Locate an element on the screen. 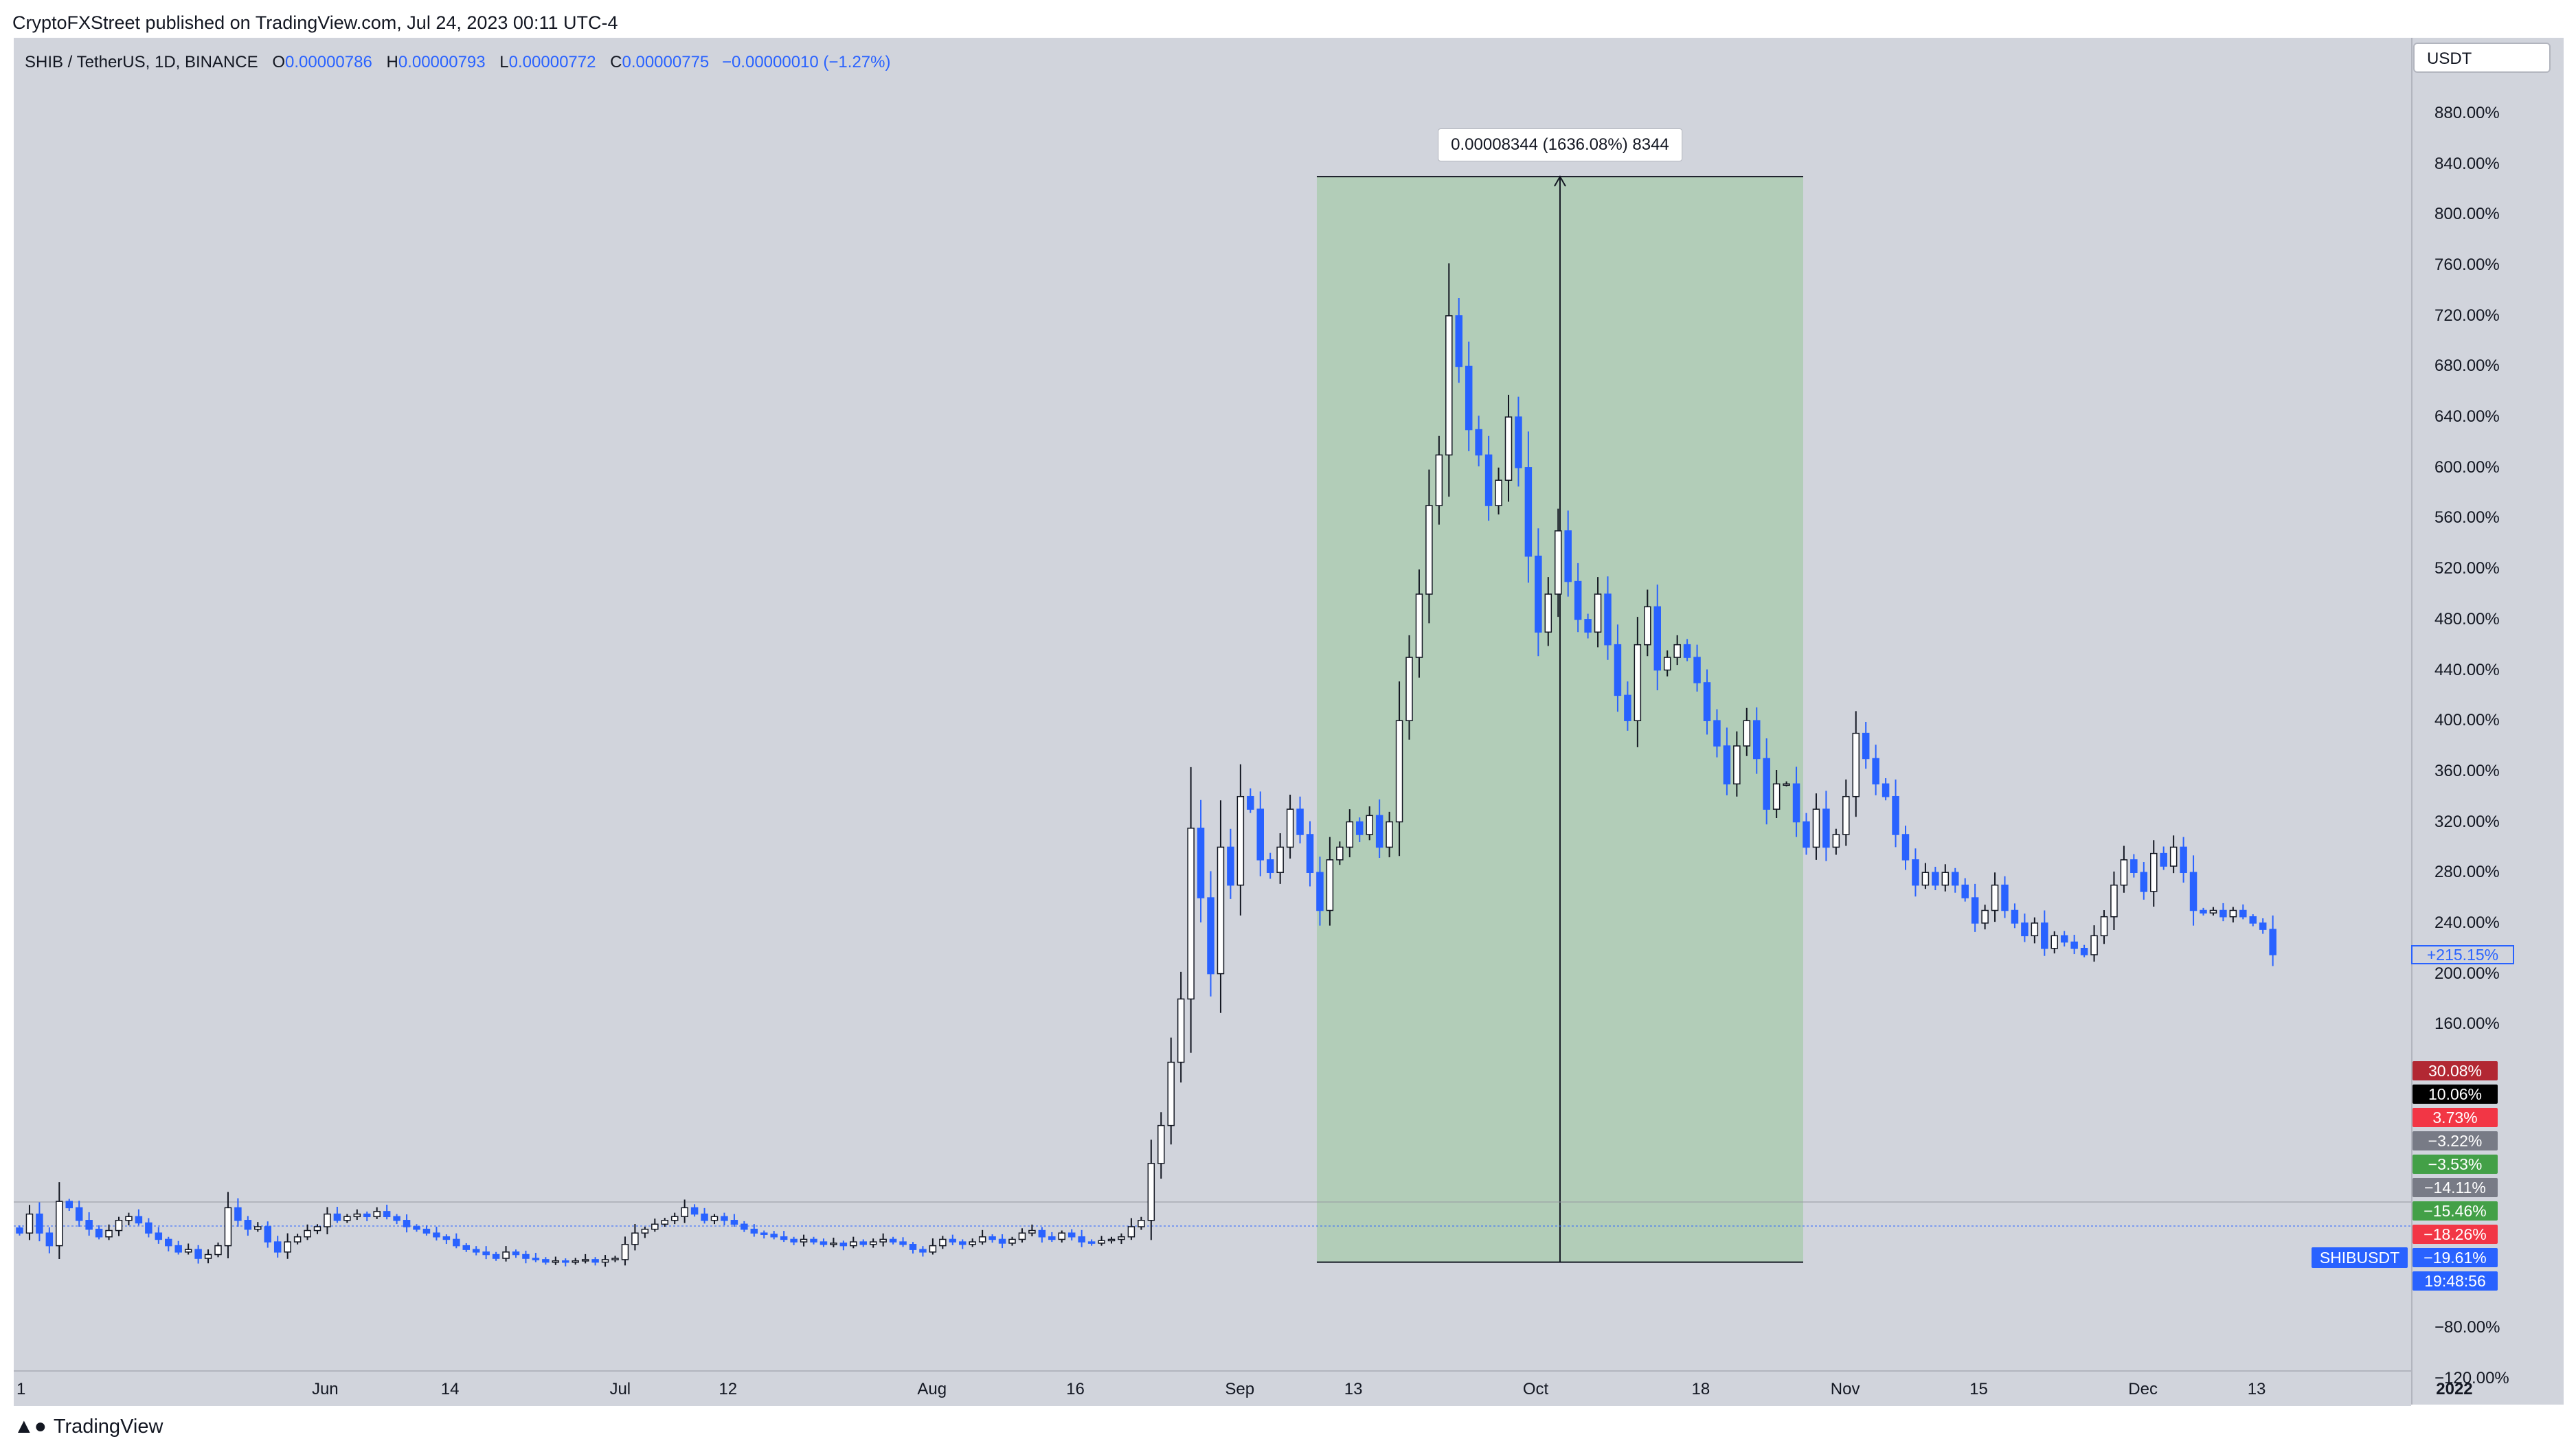  measure-layer is located at coordinates (1559, 719).